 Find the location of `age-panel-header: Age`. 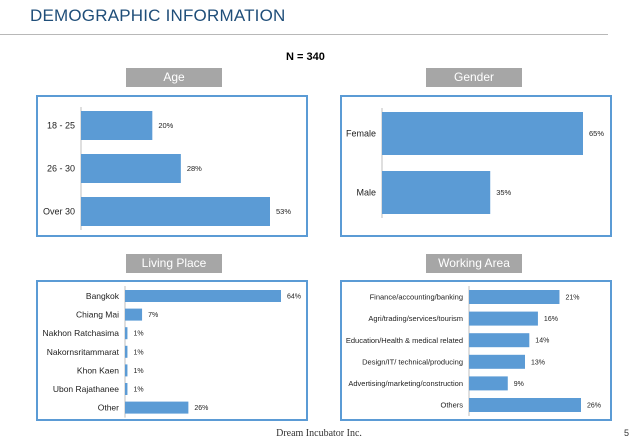

age-panel-header: Age is located at coordinates (174, 77).